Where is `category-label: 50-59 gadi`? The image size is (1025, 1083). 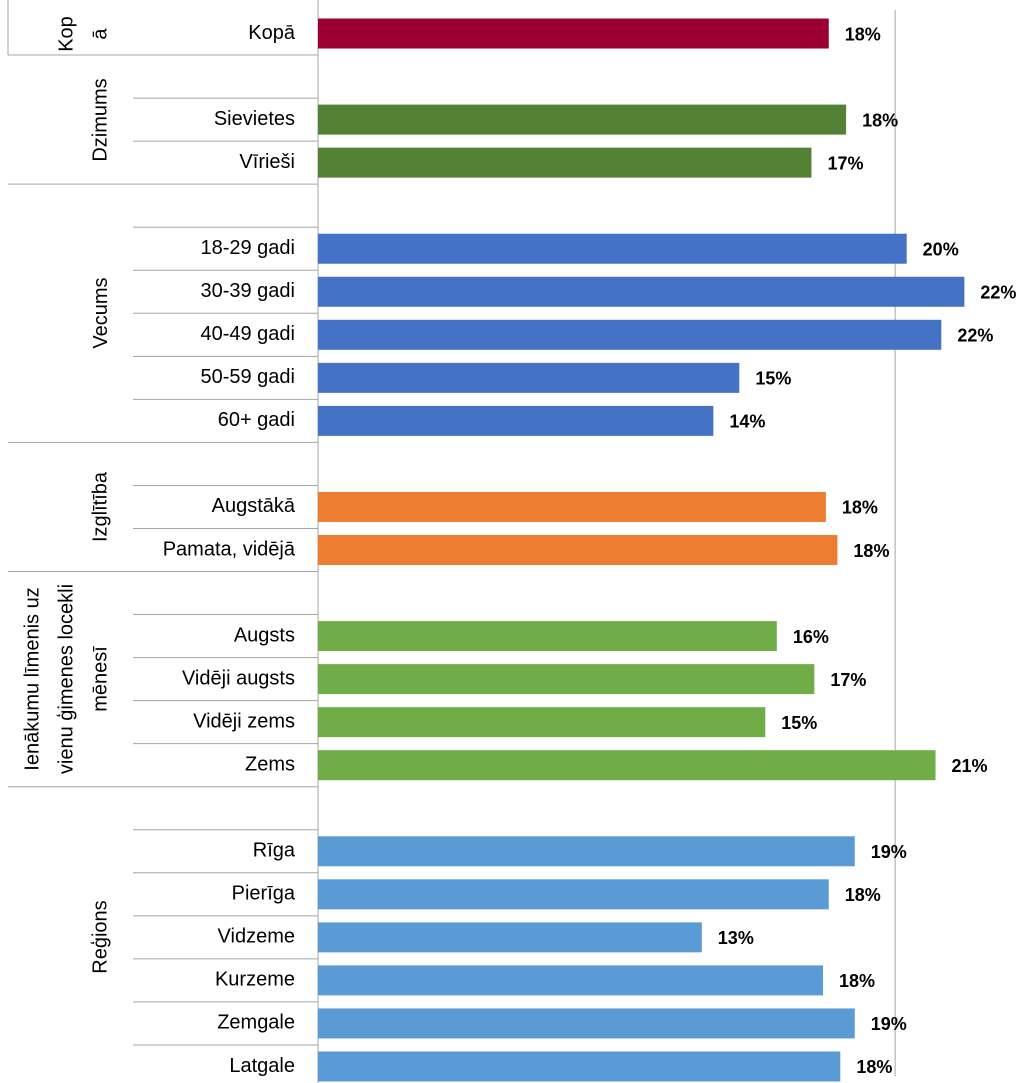
category-label: 50-59 gadi is located at coordinates (247, 377).